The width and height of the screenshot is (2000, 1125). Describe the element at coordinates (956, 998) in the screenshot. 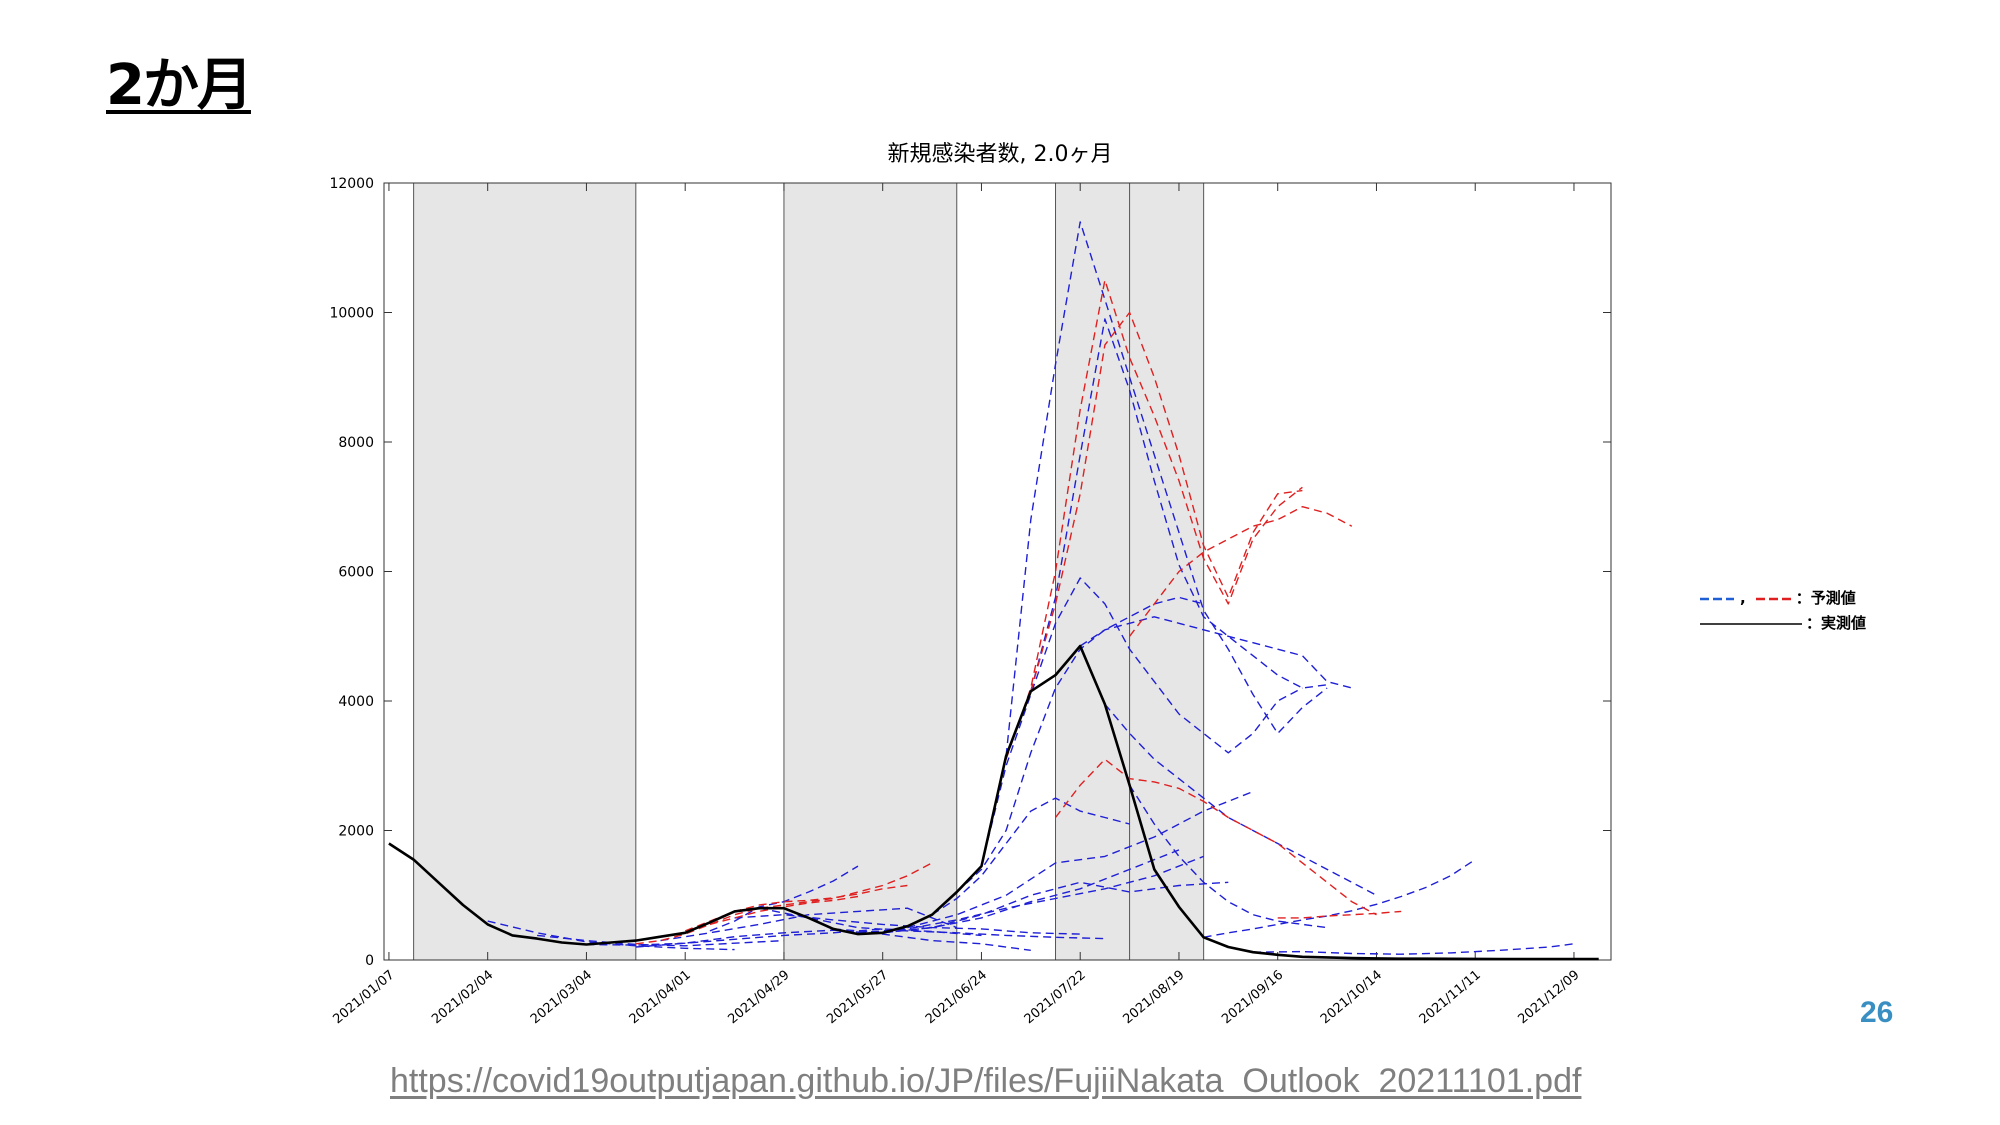

I see `x-tick-label: 2021/06/24` at that location.